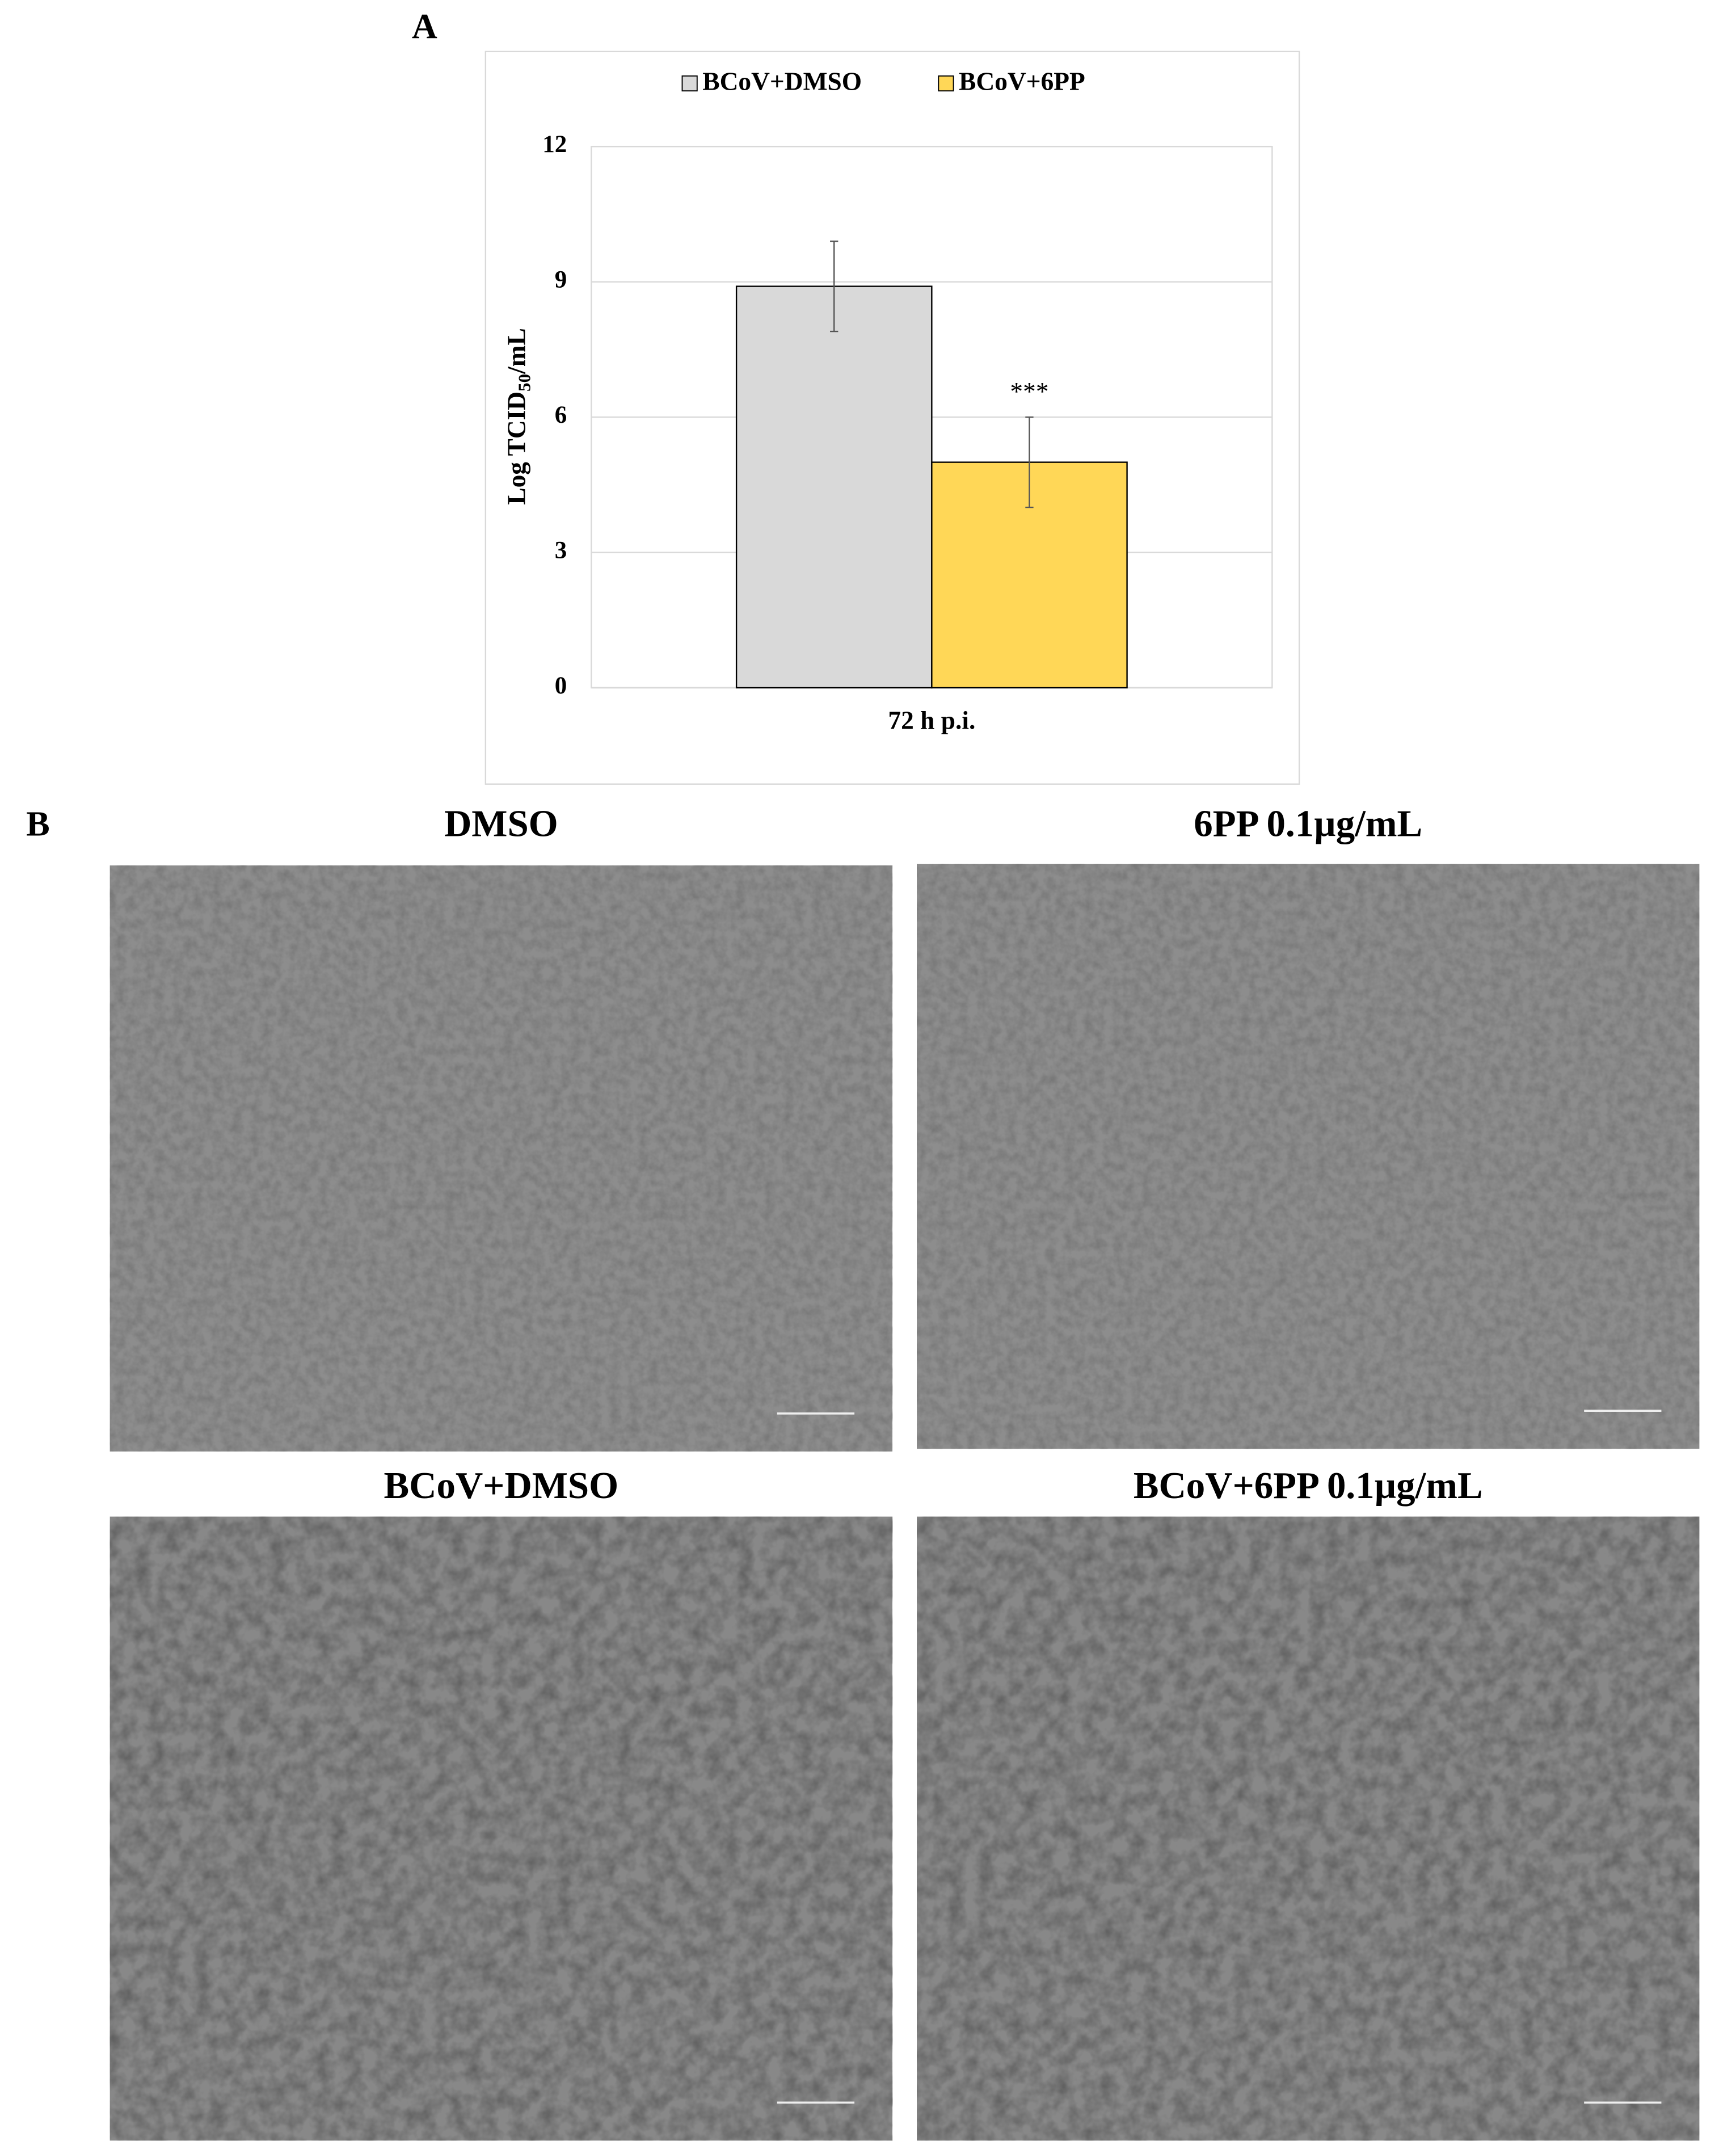 The image size is (1736, 2141). What do you see at coordinates (424, 26) in the screenshot?
I see `panel-label: A` at bounding box center [424, 26].